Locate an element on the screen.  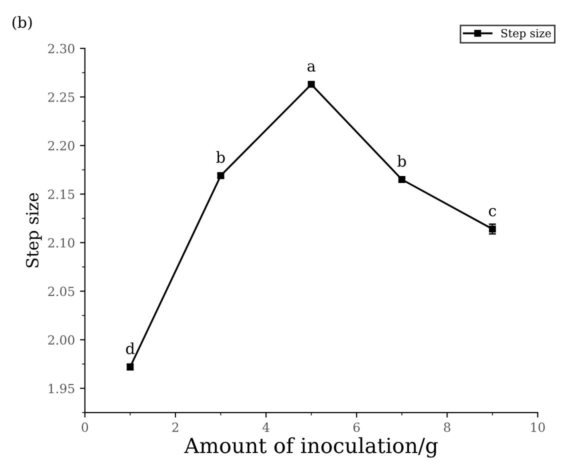
chart-title: (b) is located at coordinates (22, 23).